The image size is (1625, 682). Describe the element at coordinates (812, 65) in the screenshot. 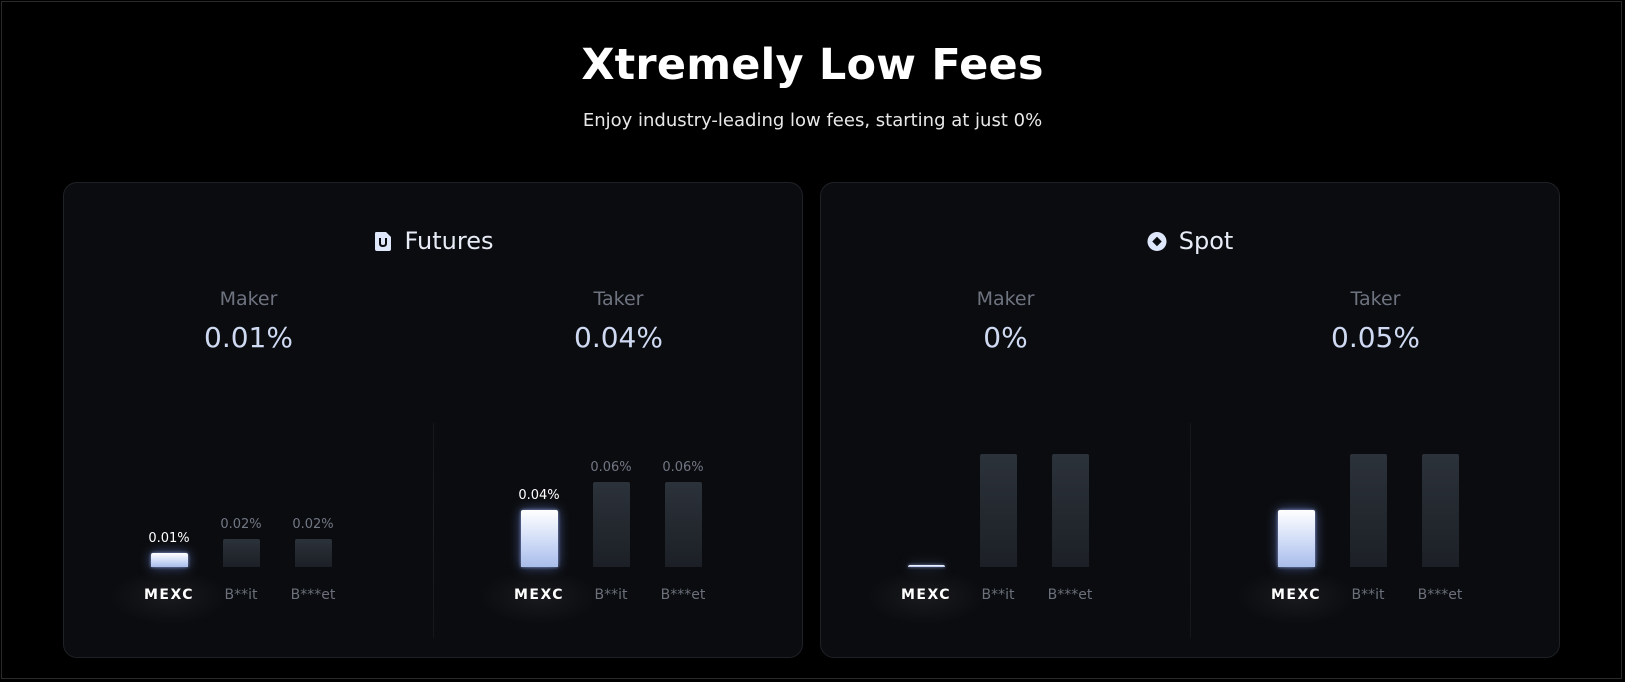

I see `page-title: Xtremely Low Fees` at that location.